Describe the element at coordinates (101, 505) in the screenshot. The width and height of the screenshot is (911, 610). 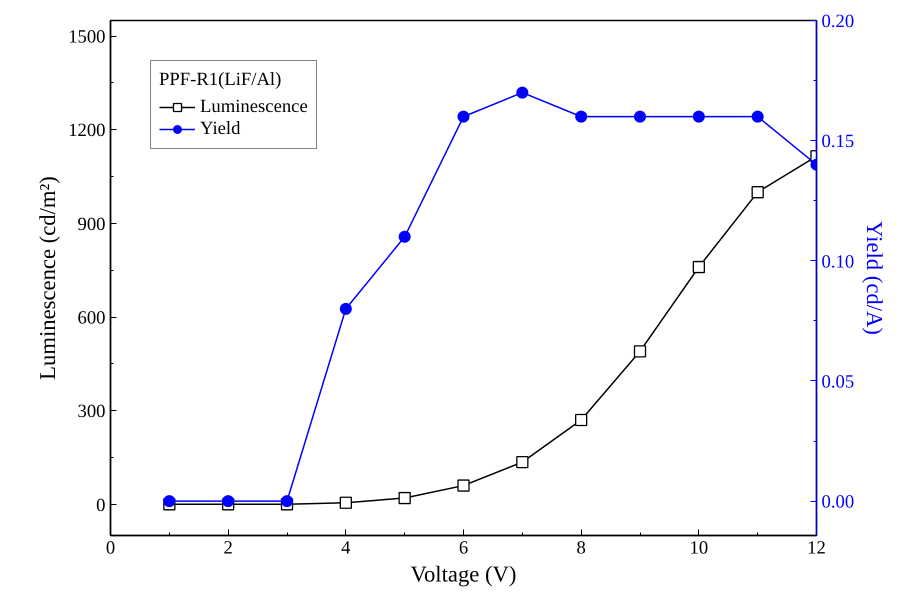
I see `y-tick-label: 0` at that location.